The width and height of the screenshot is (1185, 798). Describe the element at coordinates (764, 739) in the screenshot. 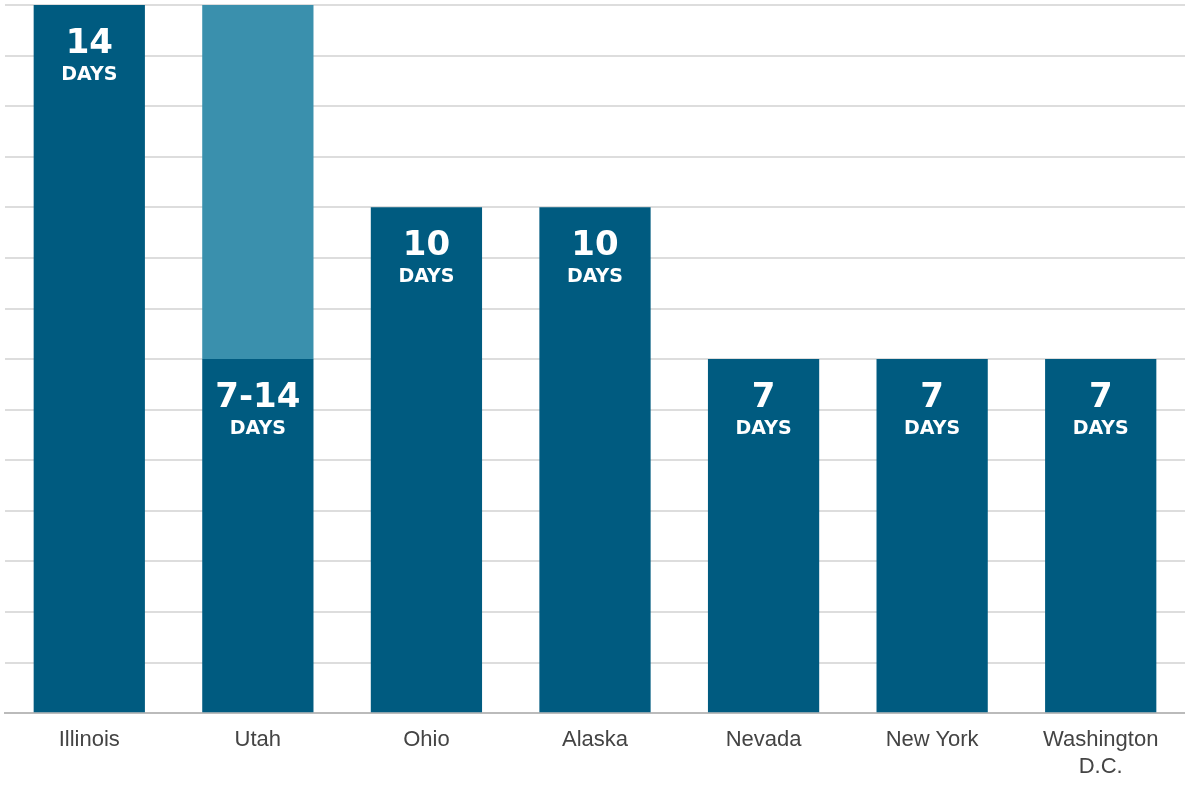

I see `x-tick-label: Nevada` at that location.